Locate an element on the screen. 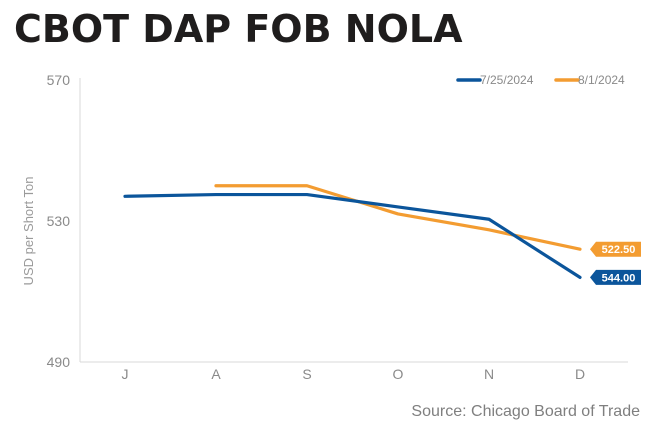  legend-label-1: 8/1/2024 is located at coordinates (601, 80).